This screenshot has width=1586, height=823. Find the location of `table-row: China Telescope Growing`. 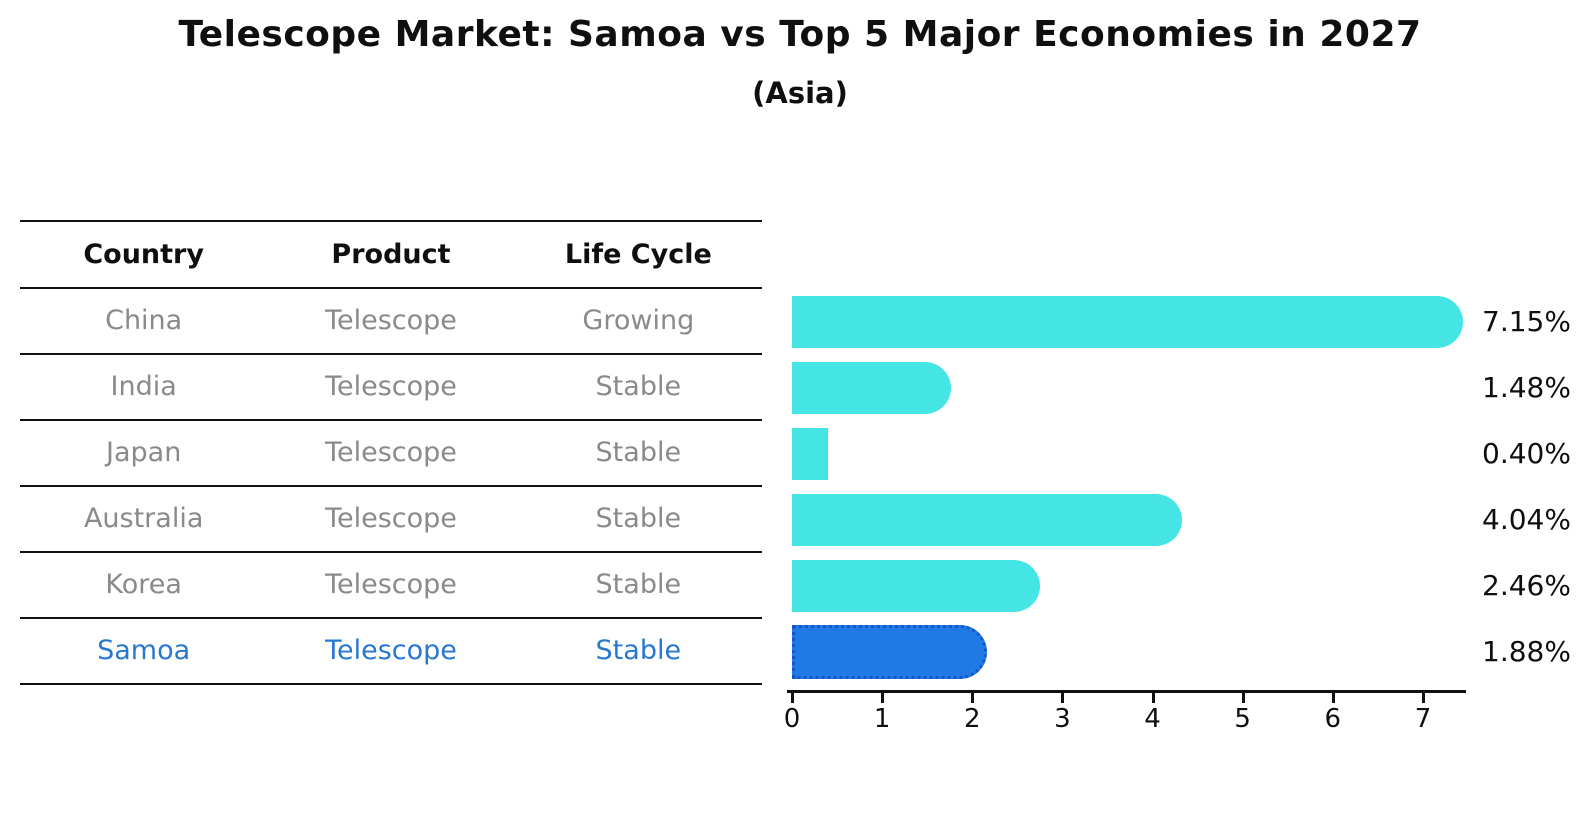

table-row: China Telescope Growing is located at coordinates (391, 322).